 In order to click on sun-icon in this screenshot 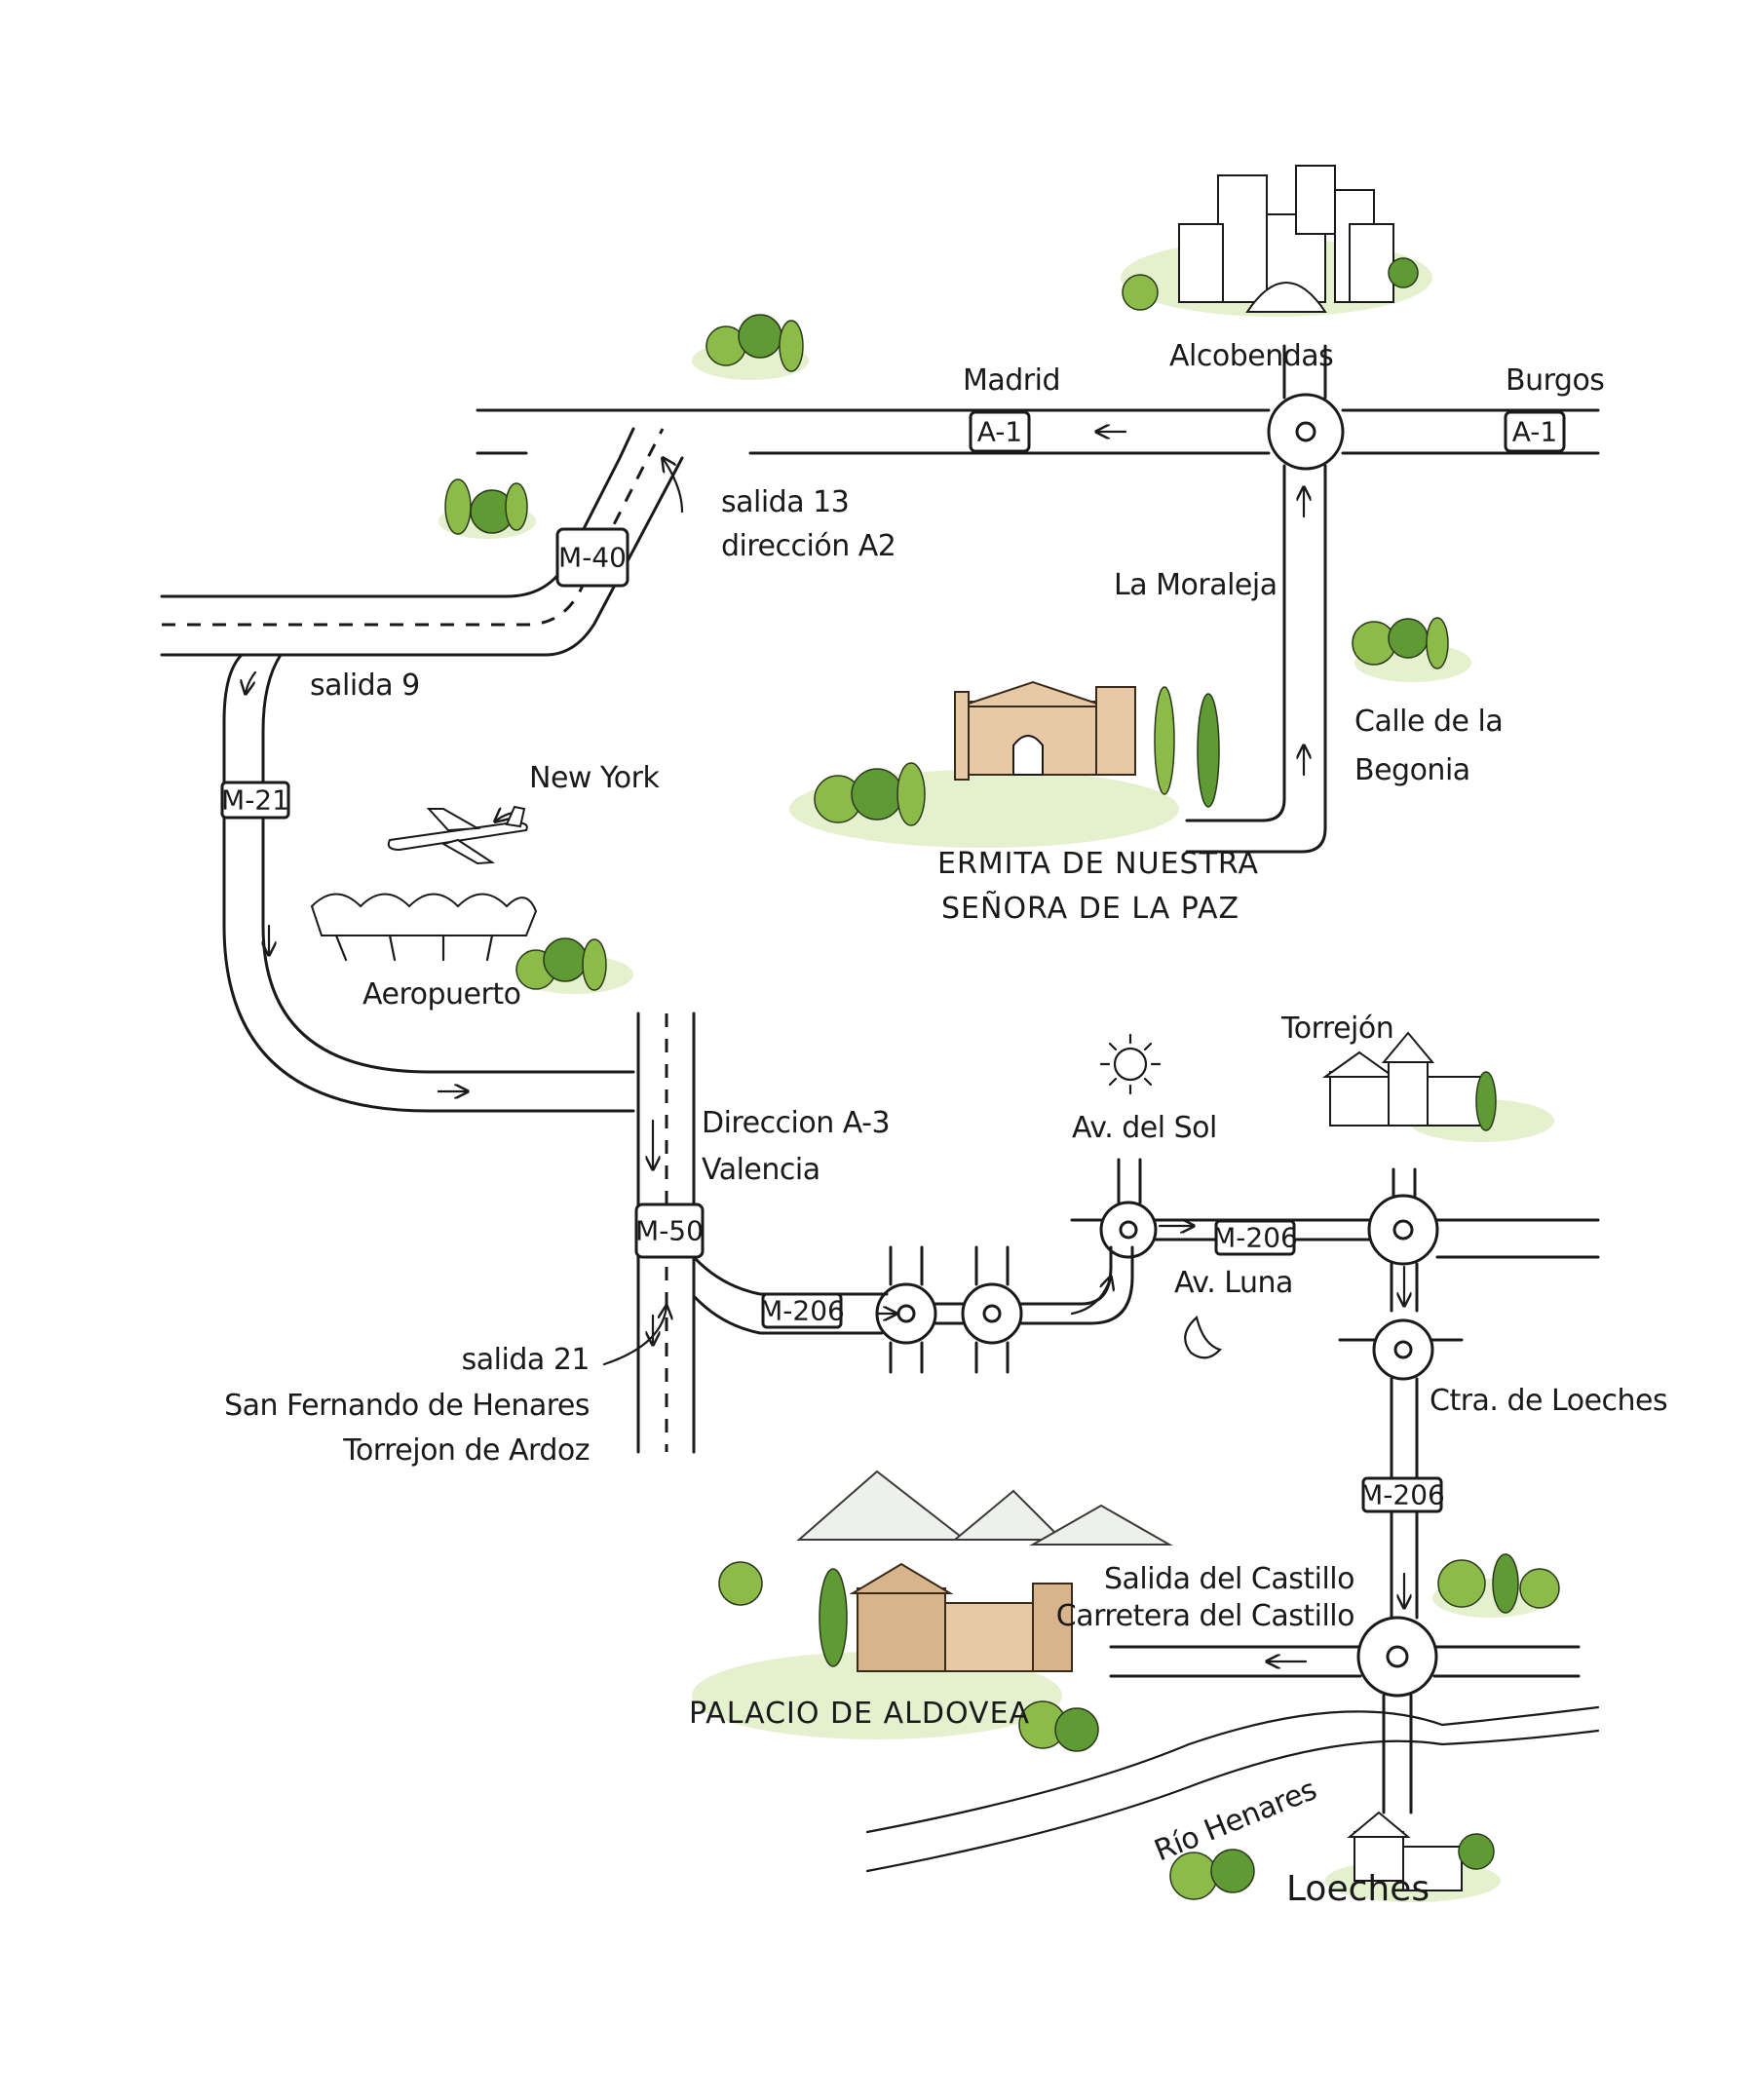, I will do `click(1130, 1064)`.